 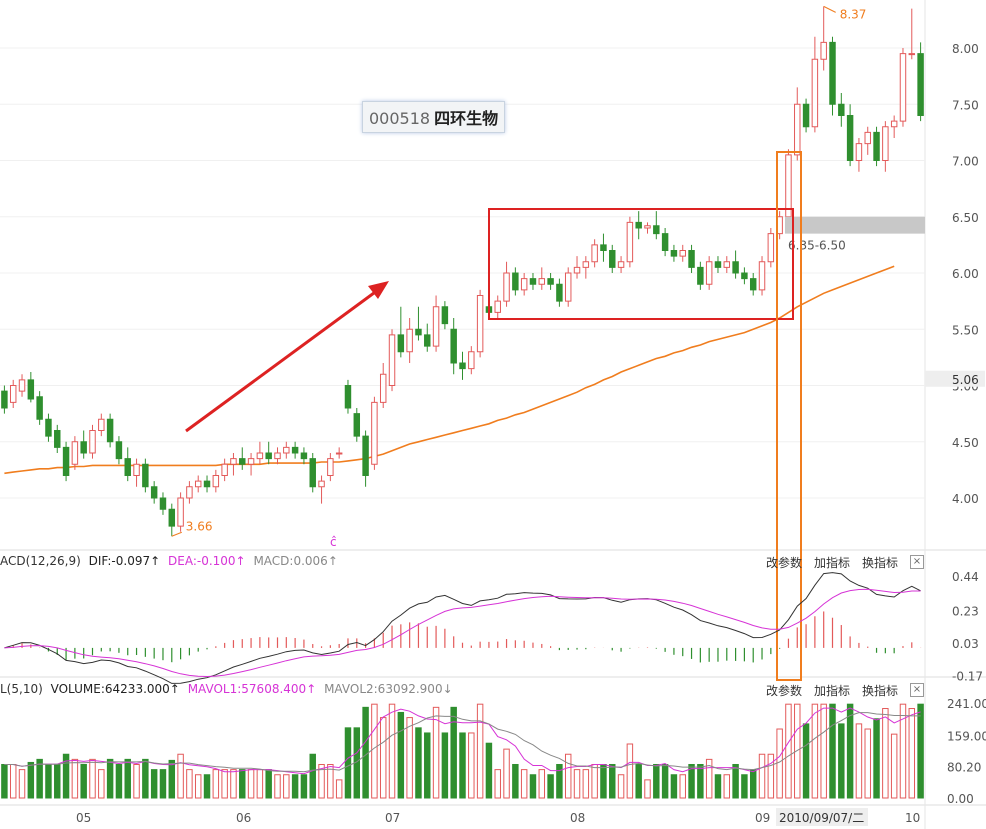 I want to click on x-month-label: 10, so click(x=912, y=818).